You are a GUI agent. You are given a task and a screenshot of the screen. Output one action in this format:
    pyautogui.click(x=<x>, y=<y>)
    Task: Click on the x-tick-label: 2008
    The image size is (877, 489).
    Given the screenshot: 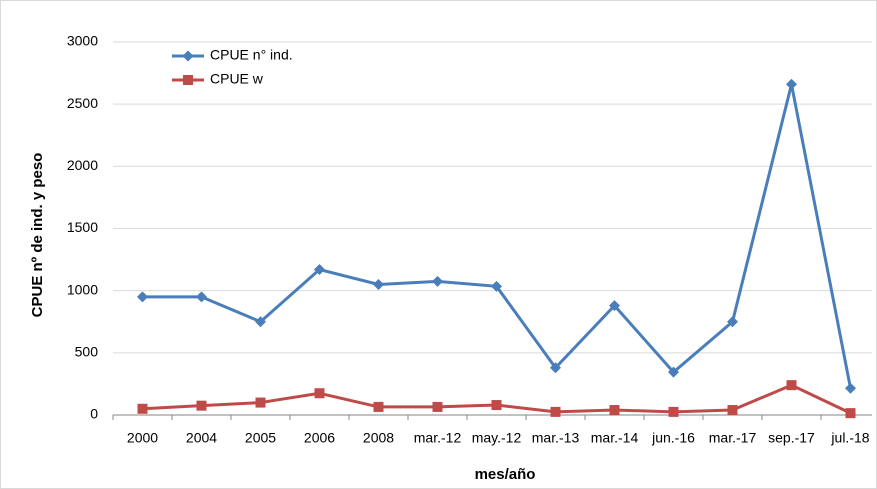 What is the action you would take?
    pyautogui.click(x=378, y=438)
    